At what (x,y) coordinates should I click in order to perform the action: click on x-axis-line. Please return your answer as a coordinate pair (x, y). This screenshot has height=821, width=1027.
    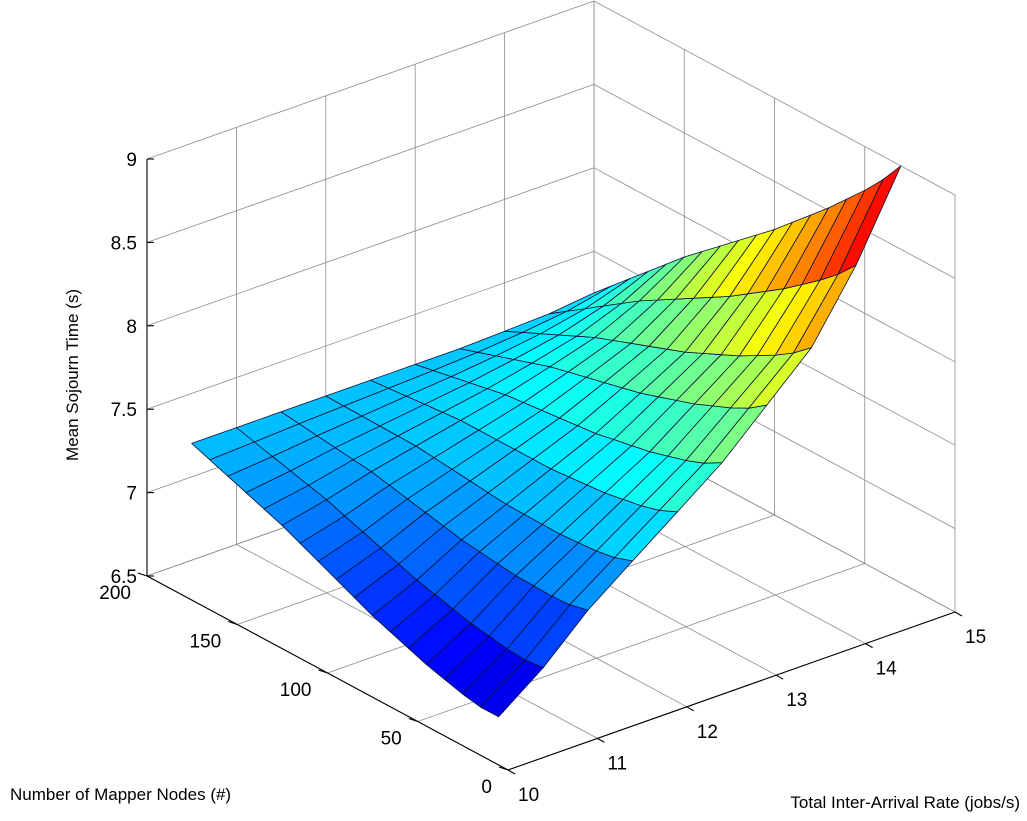
    Looking at the image, I should click on (731, 691).